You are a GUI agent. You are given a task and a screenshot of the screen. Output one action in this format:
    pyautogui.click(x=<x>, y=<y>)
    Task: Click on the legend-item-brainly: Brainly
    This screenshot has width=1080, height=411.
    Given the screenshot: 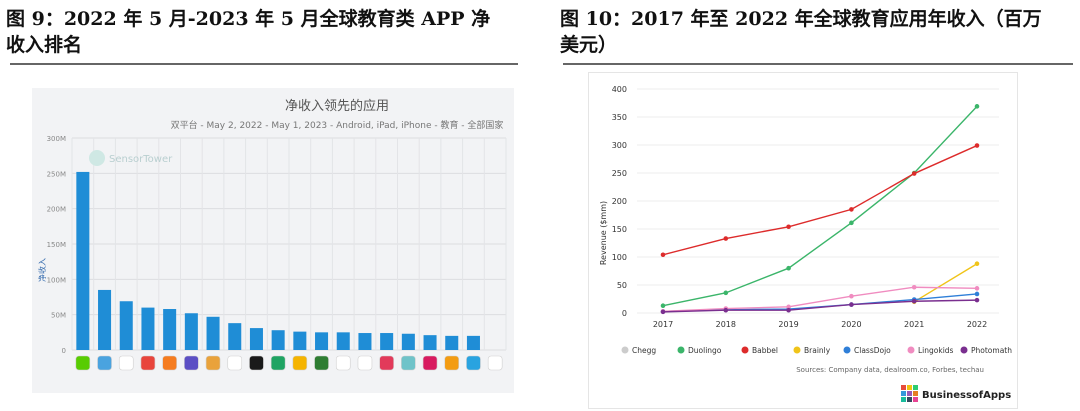 What is the action you would take?
    pyautogui.click(x=812, y=350)
    